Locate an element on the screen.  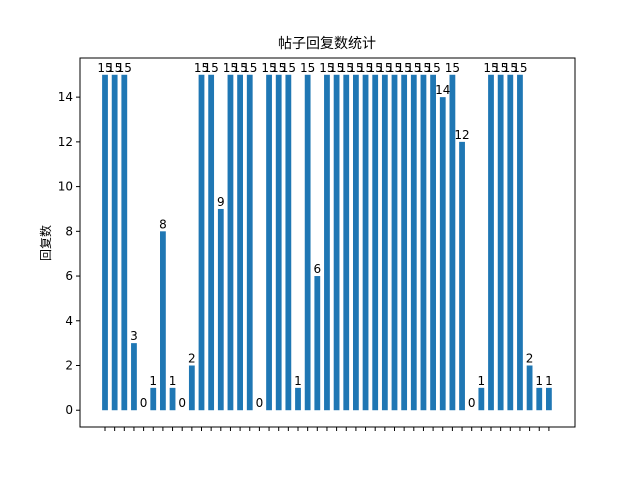
y-tick-label: 10 is located at coordinates (65, 187).